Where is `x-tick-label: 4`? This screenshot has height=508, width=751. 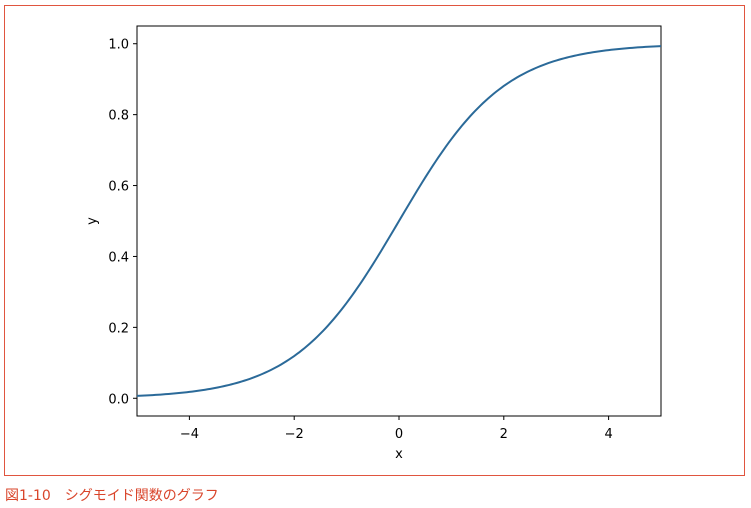 x-tick-label: 4 is located at coordinates (608, 434).